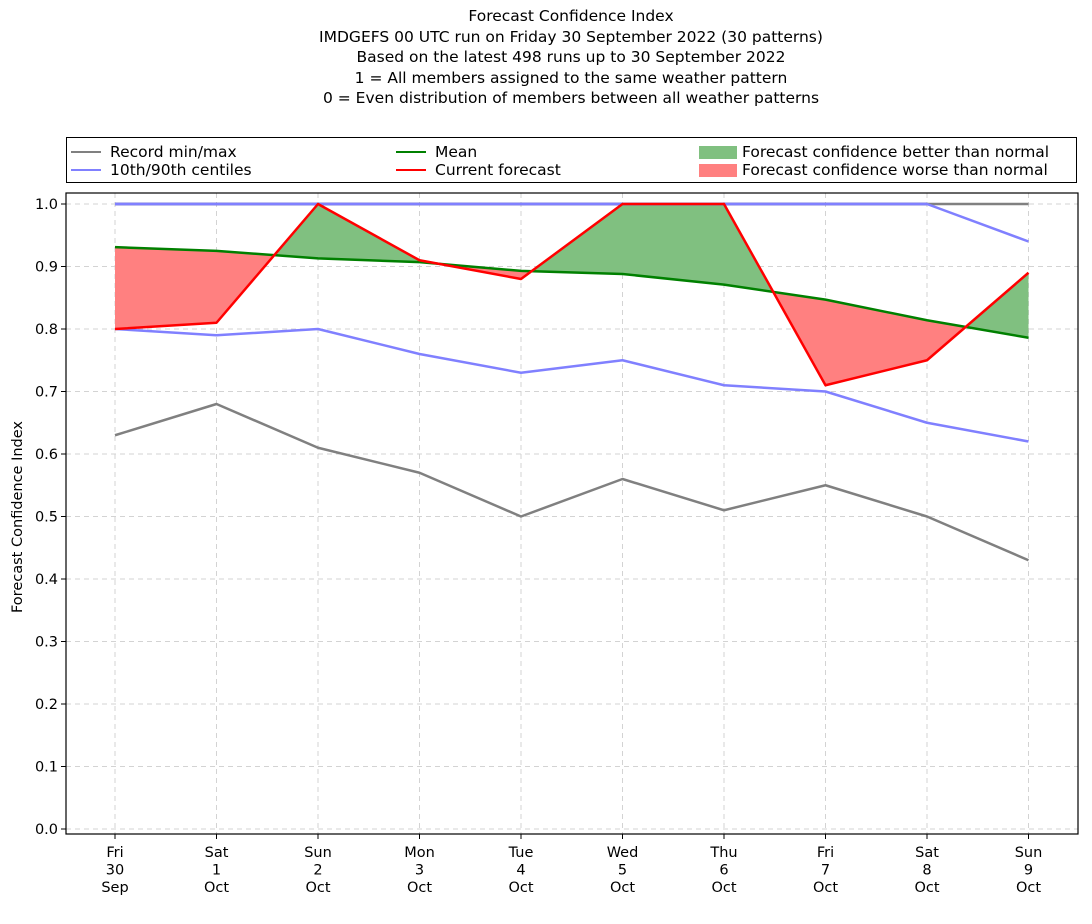  What do you see at coordinates (46, 330) in the screenshot?
I see `y-tick-label: 0.8` at bounding box center [46, 330].